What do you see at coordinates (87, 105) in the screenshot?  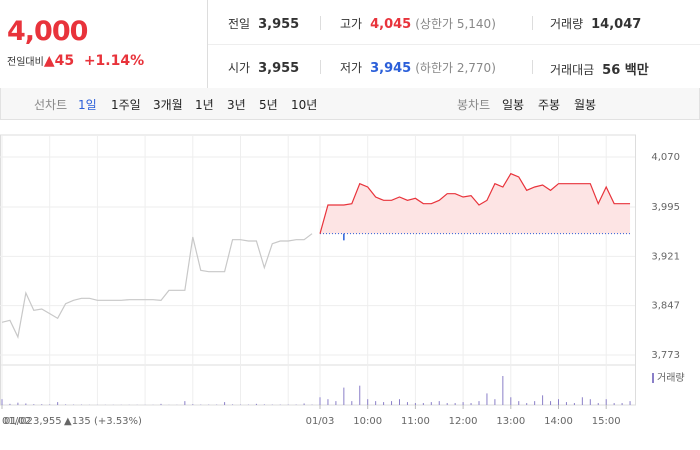 I see `line-tab: 1일` at bounding box center [87, 105].